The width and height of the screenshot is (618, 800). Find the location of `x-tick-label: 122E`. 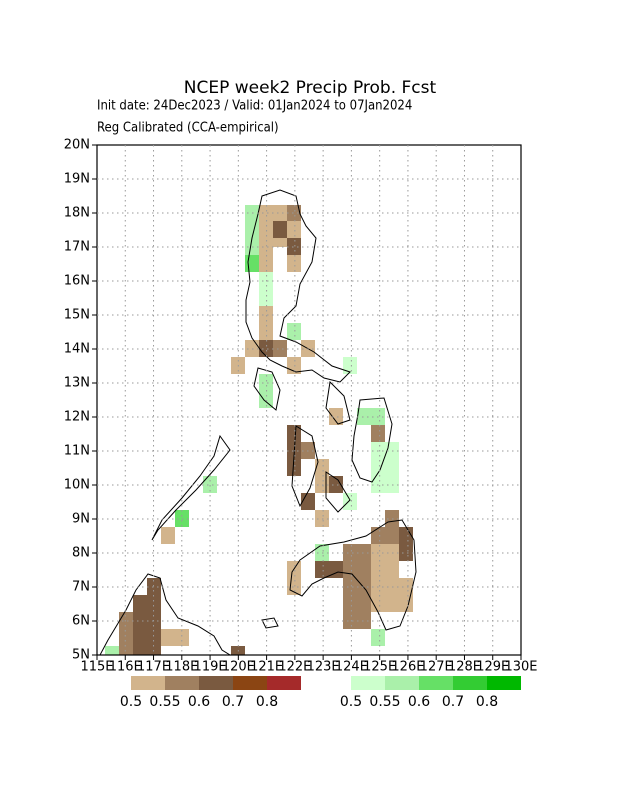

x-tick-label: 122E is located at coordinates (294, 667).